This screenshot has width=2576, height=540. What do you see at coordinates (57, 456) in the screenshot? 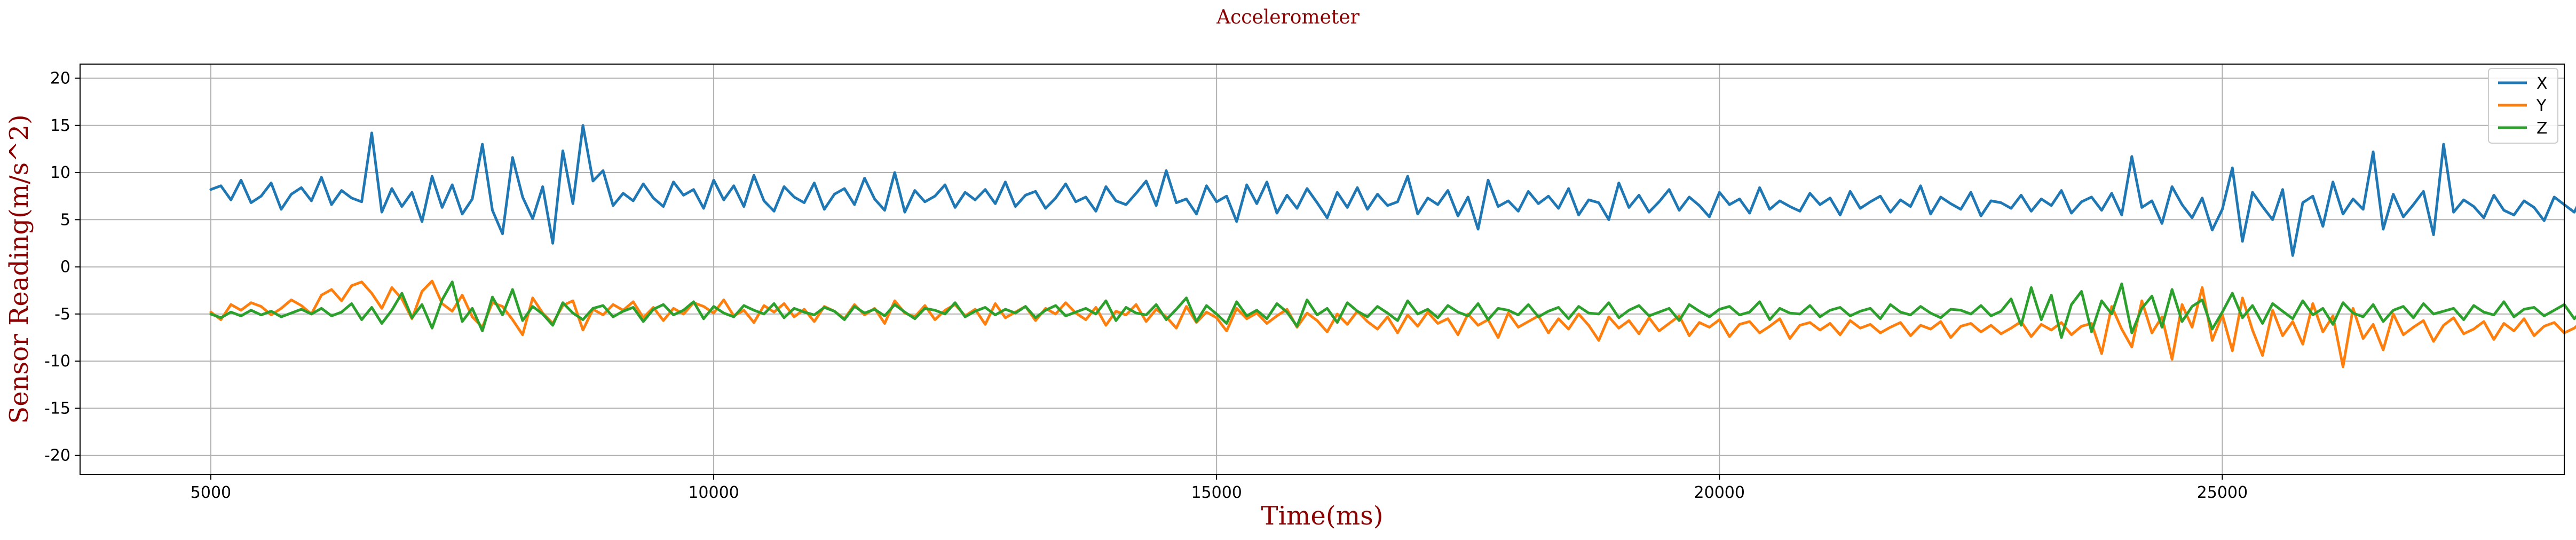
I see `y-tick-label: -20` at bounding box center [57, 456].